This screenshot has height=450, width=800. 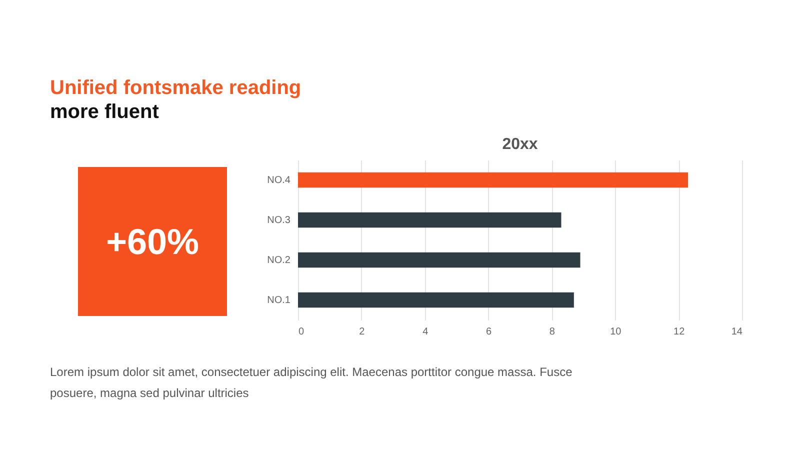 I want to click on x-tick-label: 12, so click(x=680, y=332).